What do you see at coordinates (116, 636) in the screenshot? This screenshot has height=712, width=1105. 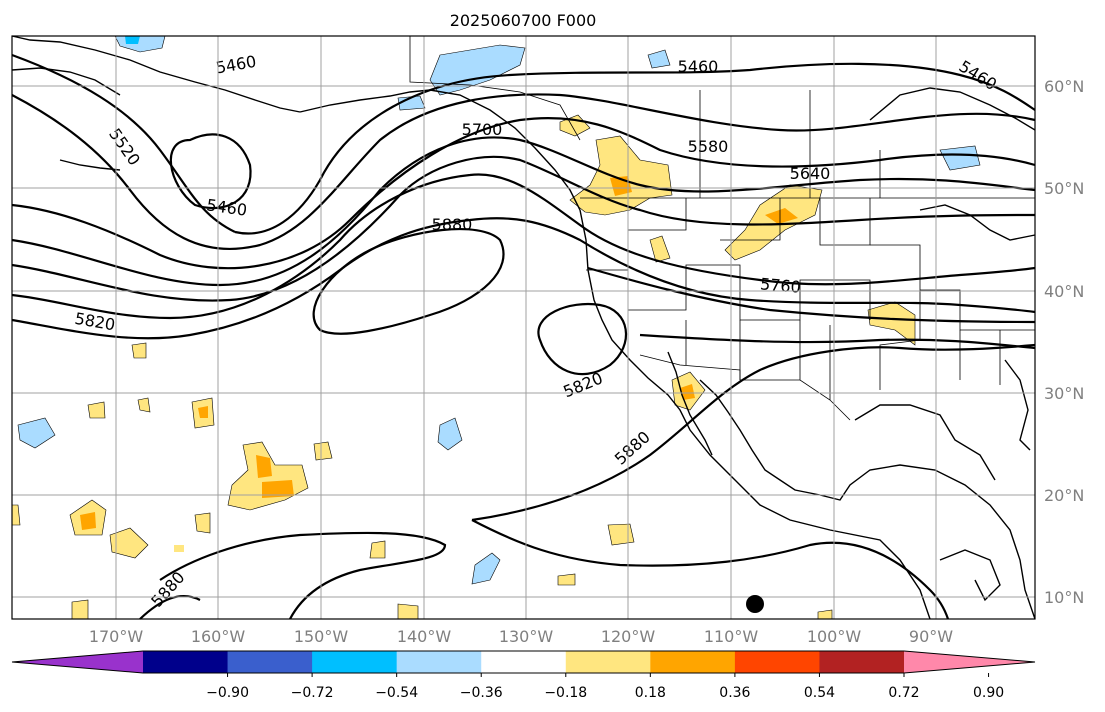 I see `lon-label: 170°W` at bounding box center [116, 636].